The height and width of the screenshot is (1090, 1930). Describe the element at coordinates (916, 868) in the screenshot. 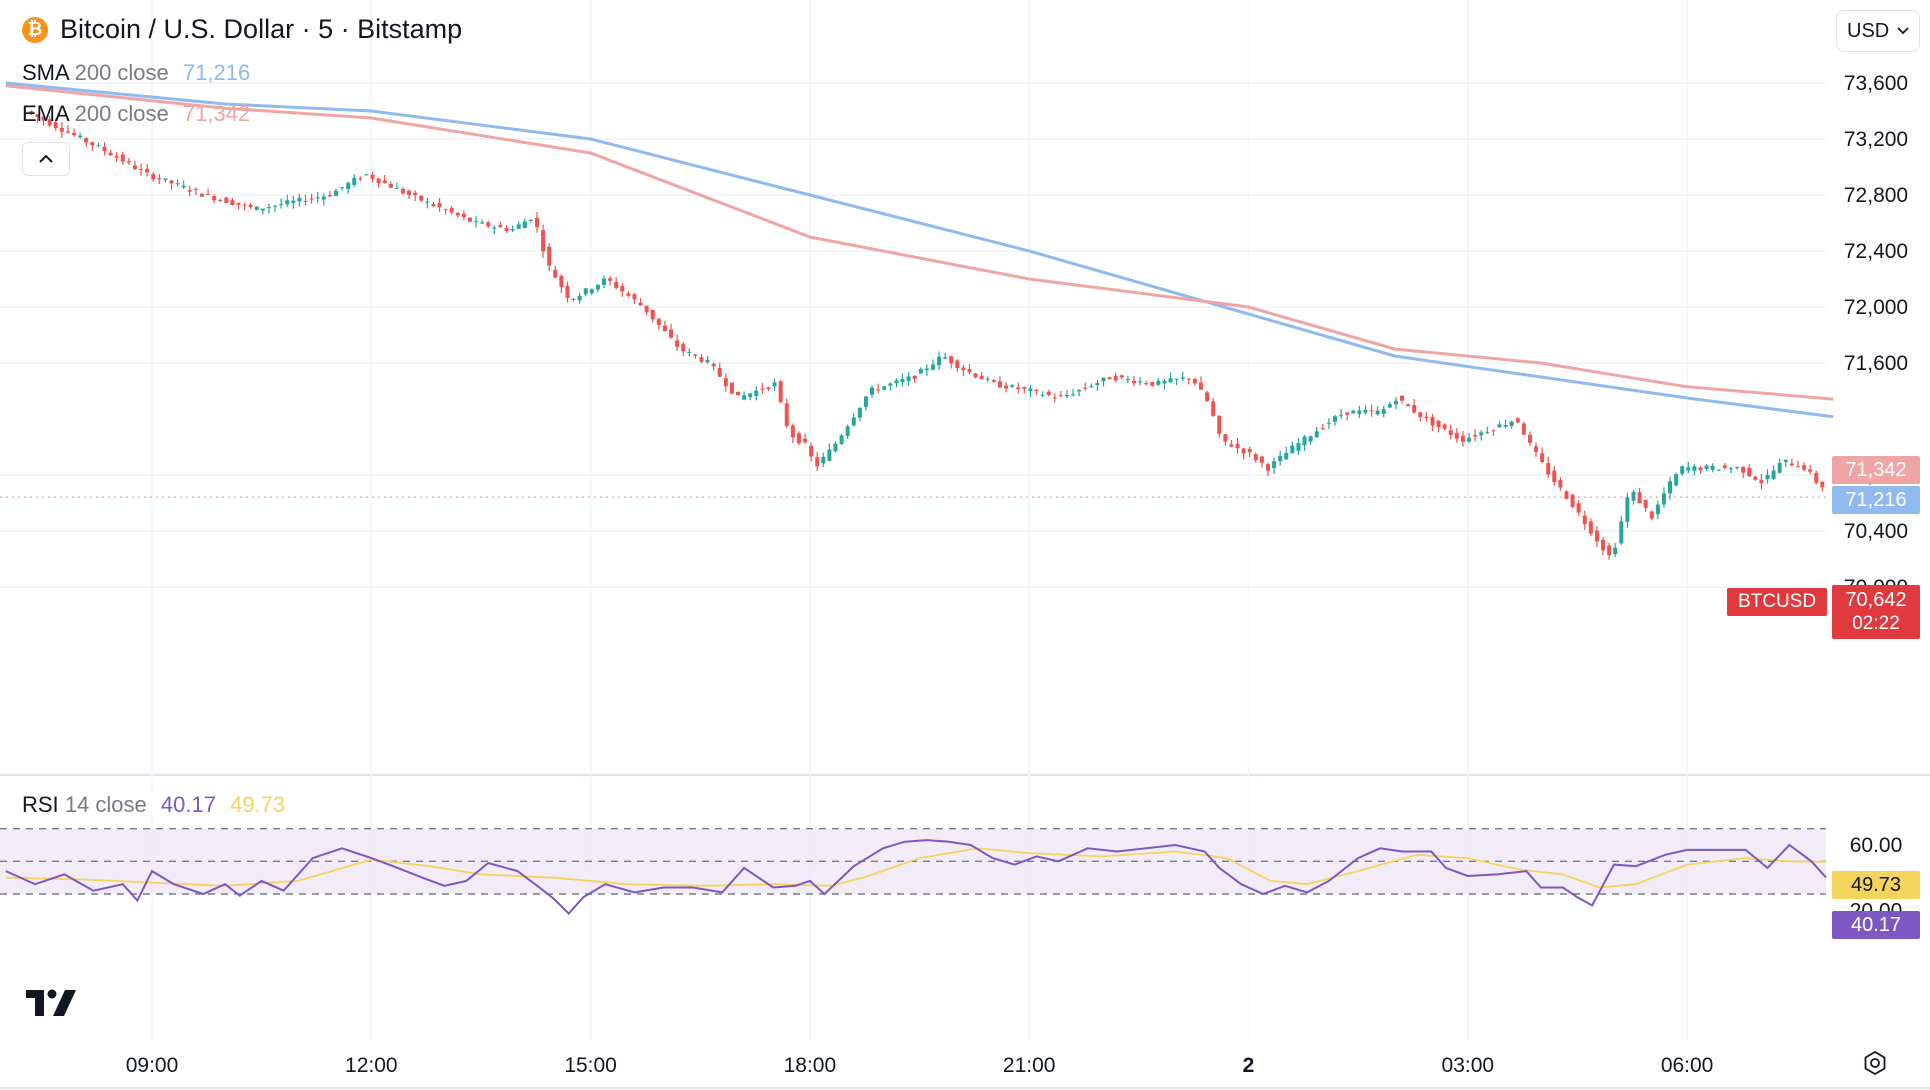

I see `rsi-ma-line` at that location.